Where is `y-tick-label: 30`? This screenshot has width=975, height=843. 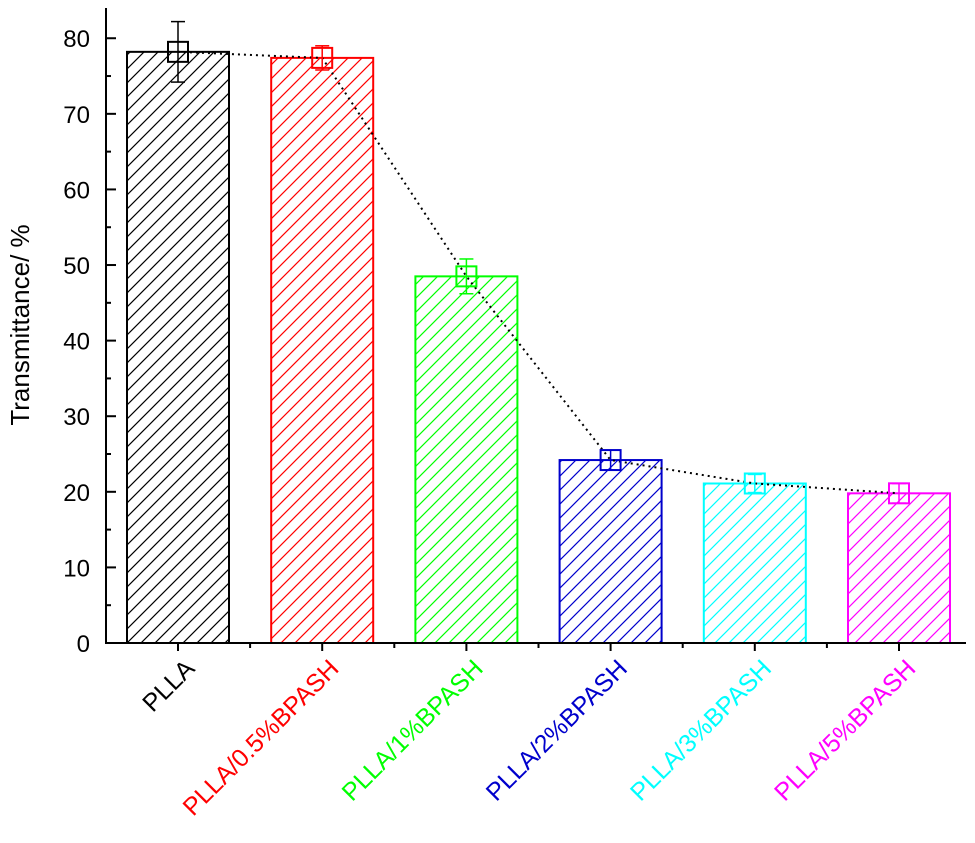 y-tick-label: 30 is located at coordinates (76, 417).